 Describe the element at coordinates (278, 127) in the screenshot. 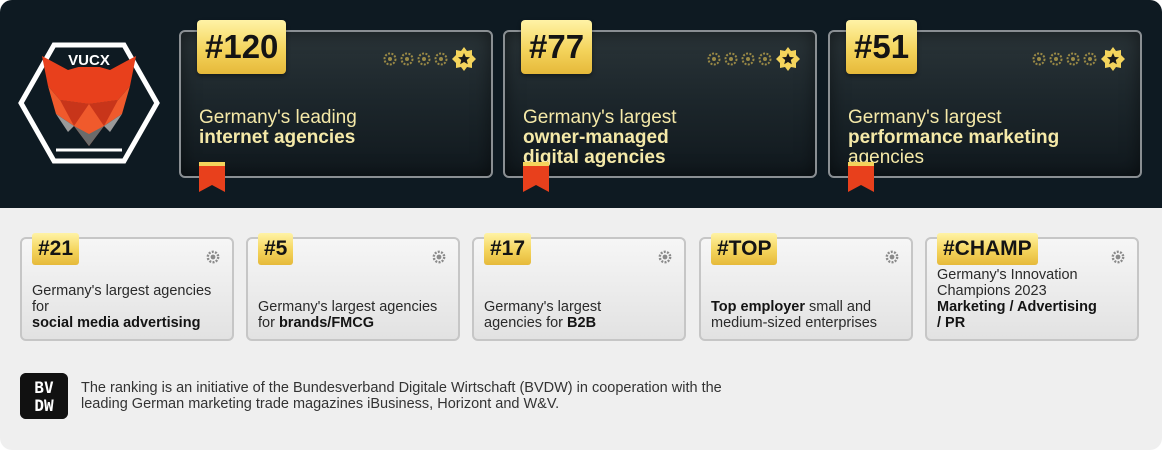

I see `ranking-title: Germany's leading internet agencies` at that location.